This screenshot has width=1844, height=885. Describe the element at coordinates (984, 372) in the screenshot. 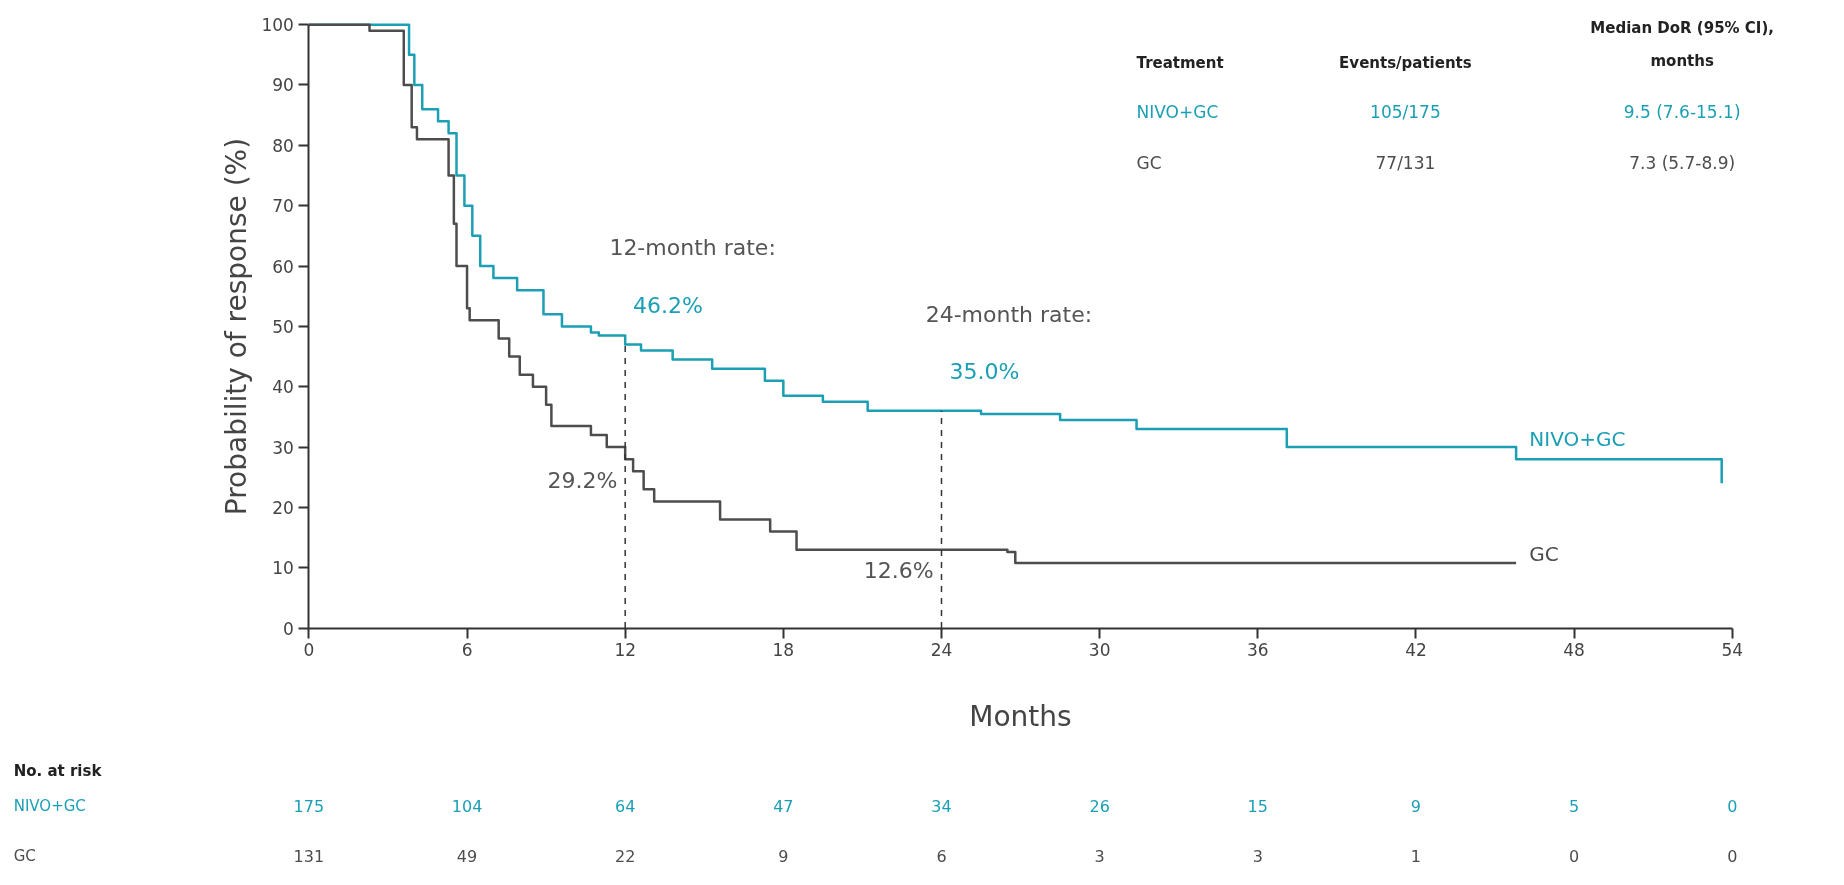

I see `annotation: 35.0%` at that location.